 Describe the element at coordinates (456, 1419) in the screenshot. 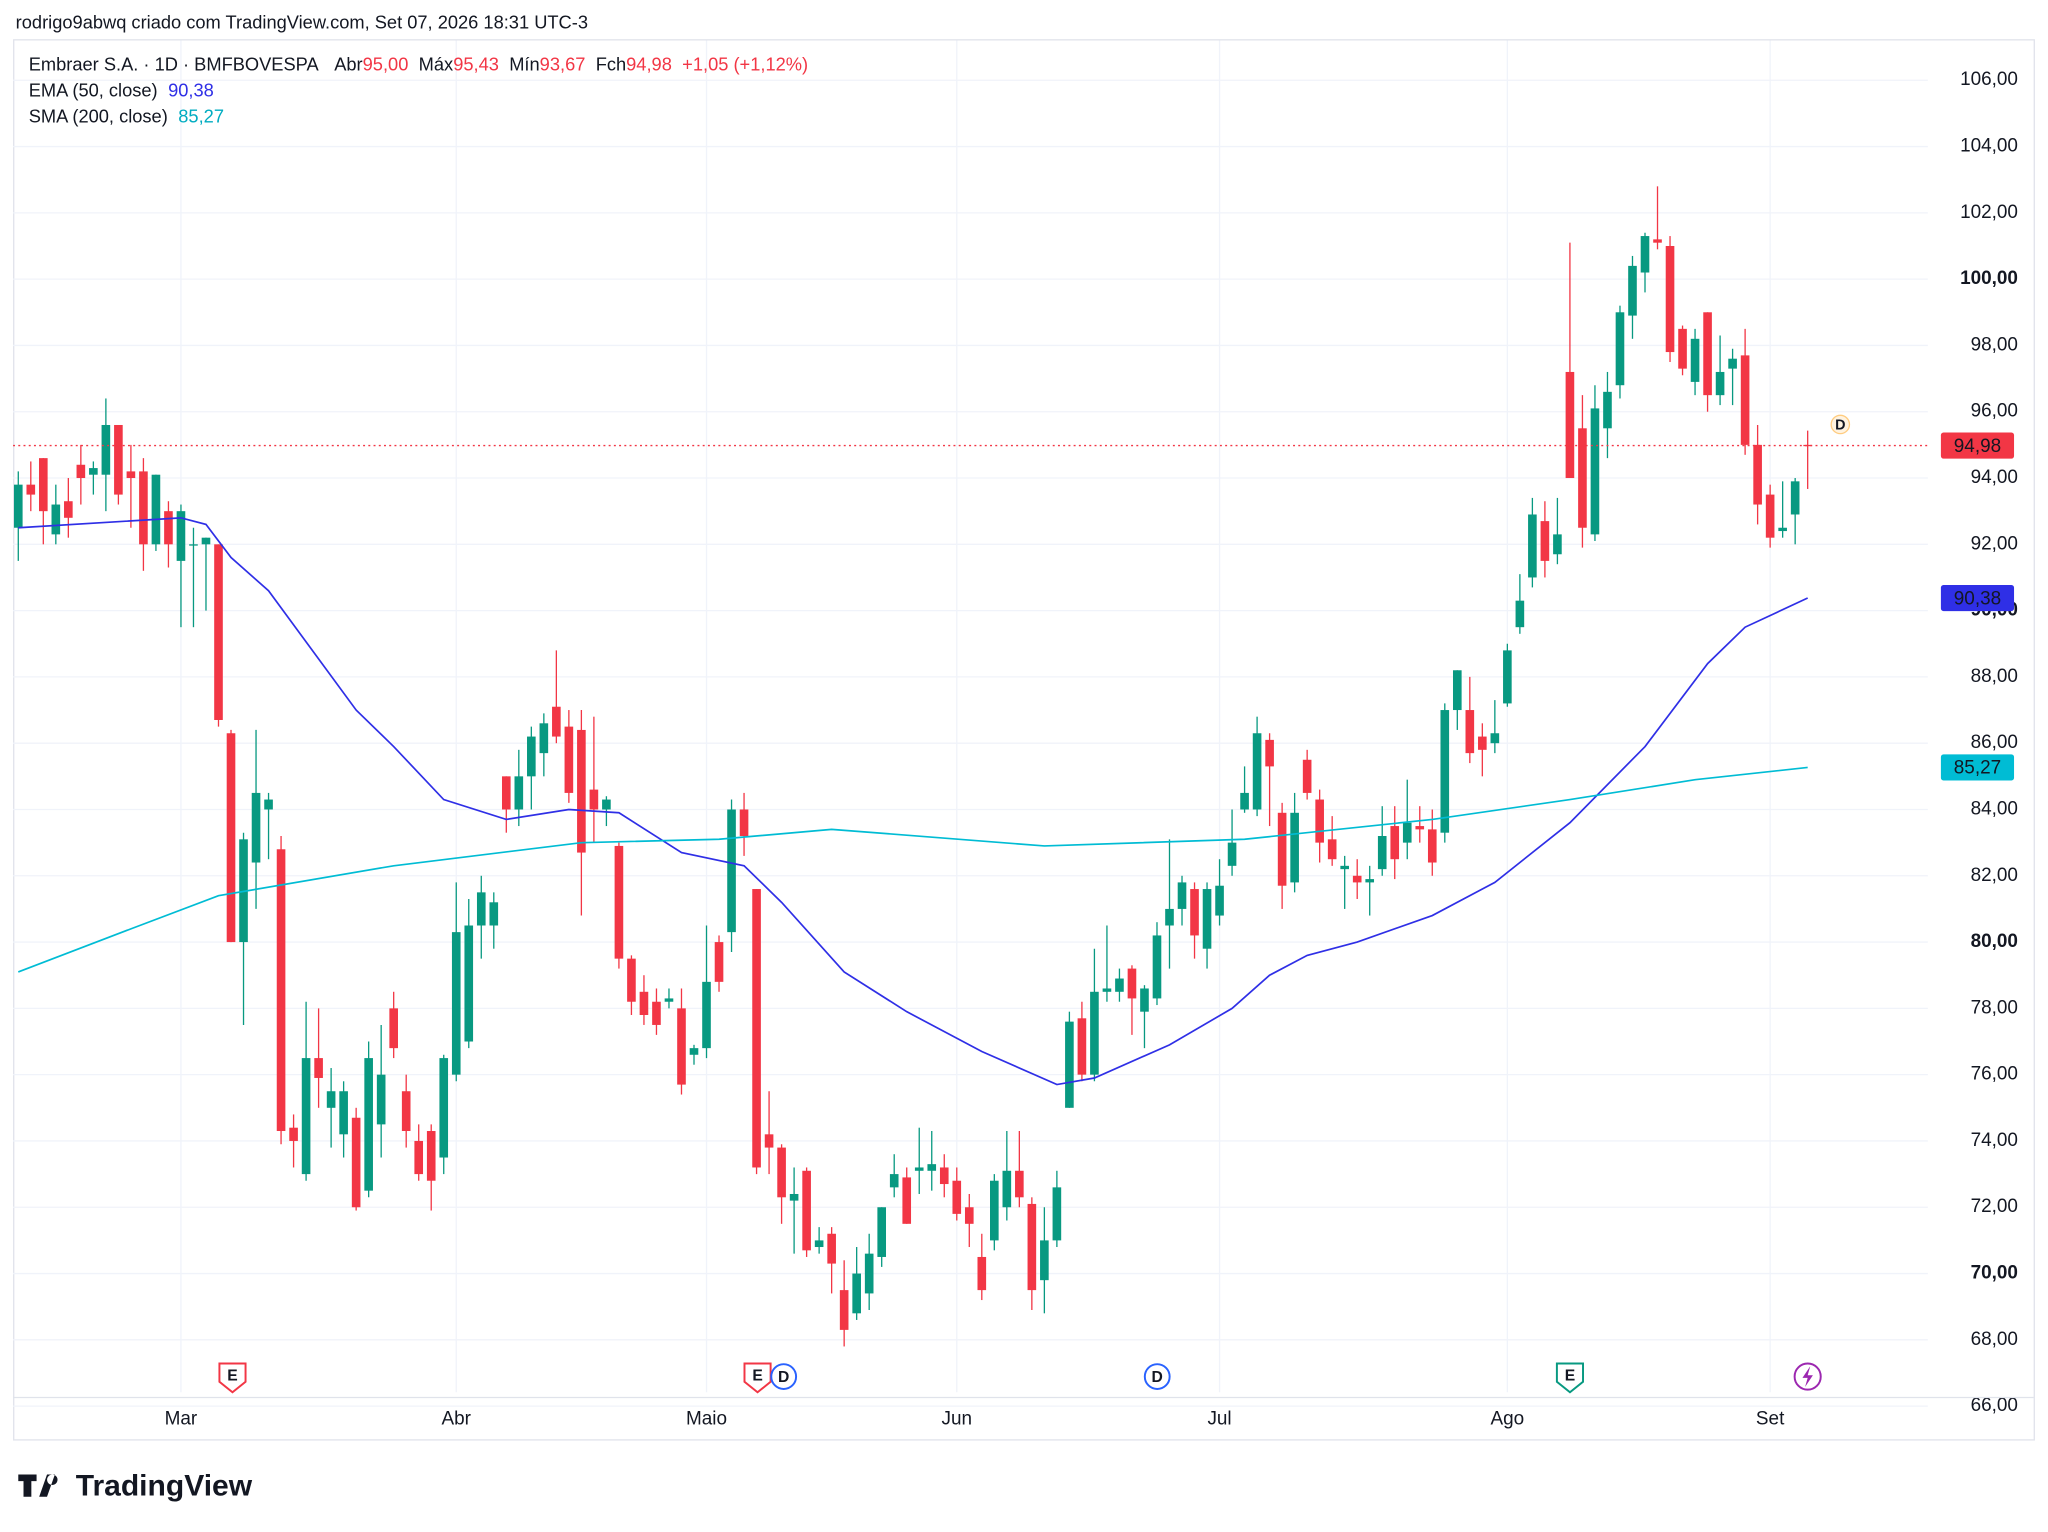

I see `x-tick-label: Abr` at that location.